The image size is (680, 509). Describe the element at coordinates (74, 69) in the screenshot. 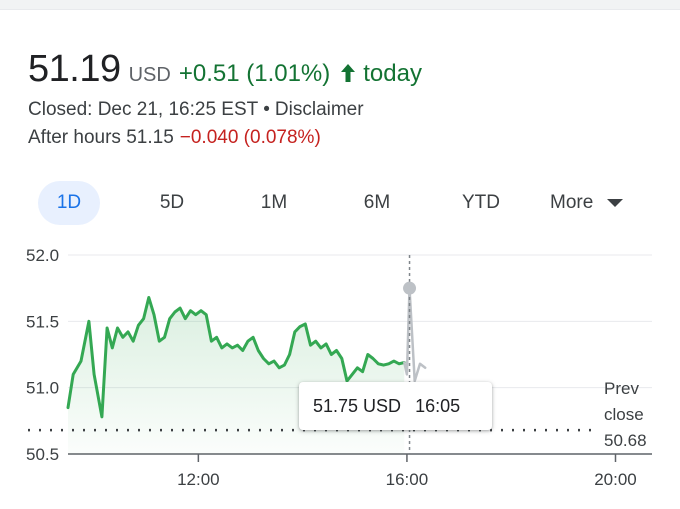

I see `current-price: 51.19` at that location.